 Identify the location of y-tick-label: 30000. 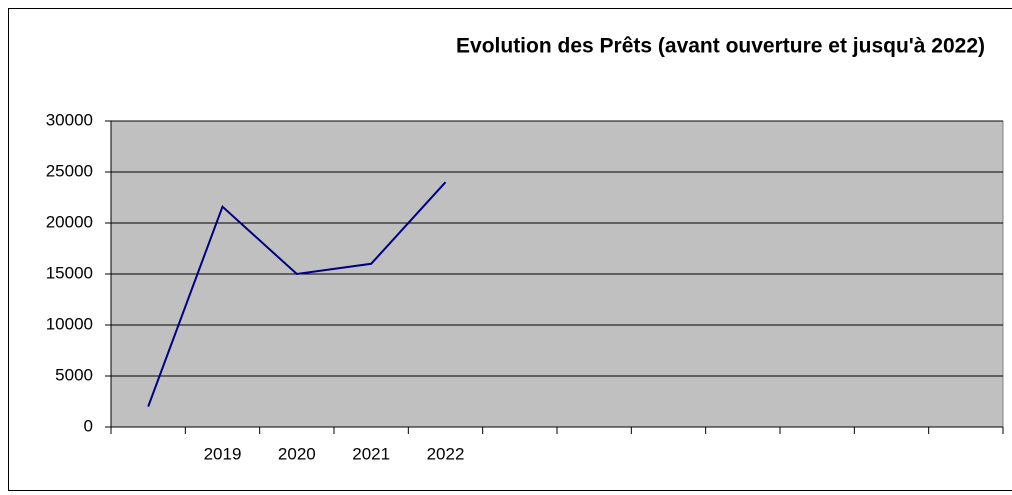
(69, 119).